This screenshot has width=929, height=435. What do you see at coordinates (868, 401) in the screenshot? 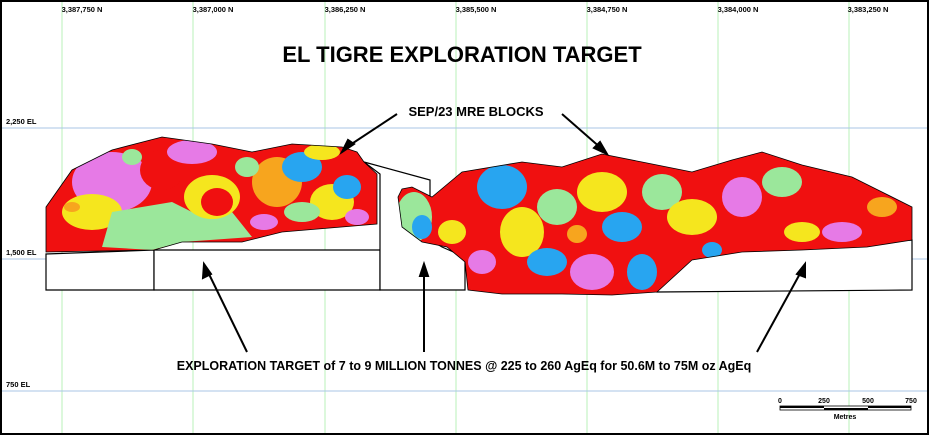
I see `scale-tick-label: 500` at bounding box center [868, 401].